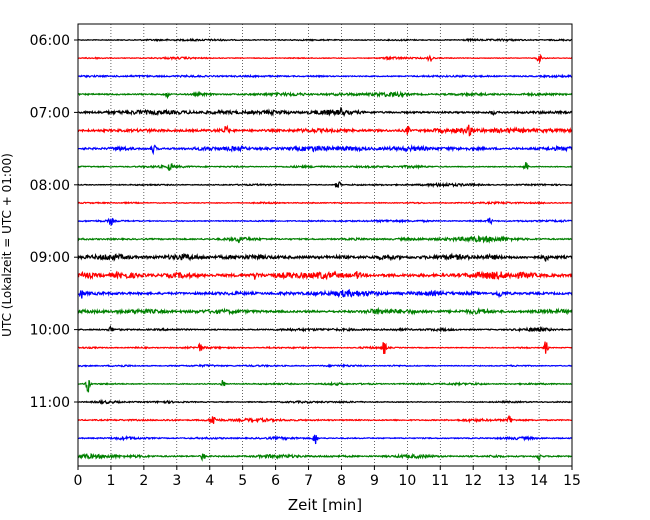  What do you see at coordinates (341, 481) in the screenshot?
I see `x-tick-label: 8` at bounding box center [341, 481].